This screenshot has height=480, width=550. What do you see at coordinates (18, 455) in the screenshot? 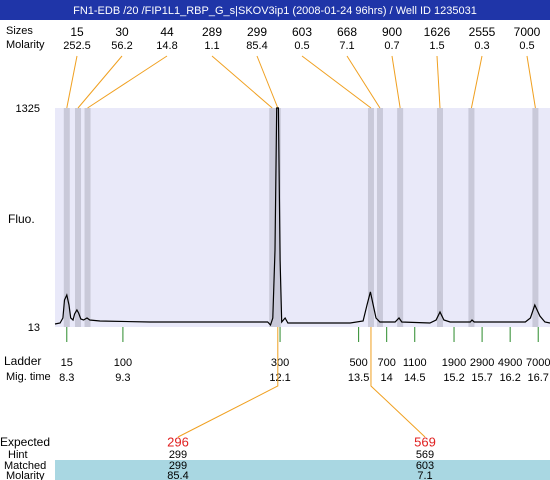
I see `hint-label: Hint` at bounding box center [18, 455].